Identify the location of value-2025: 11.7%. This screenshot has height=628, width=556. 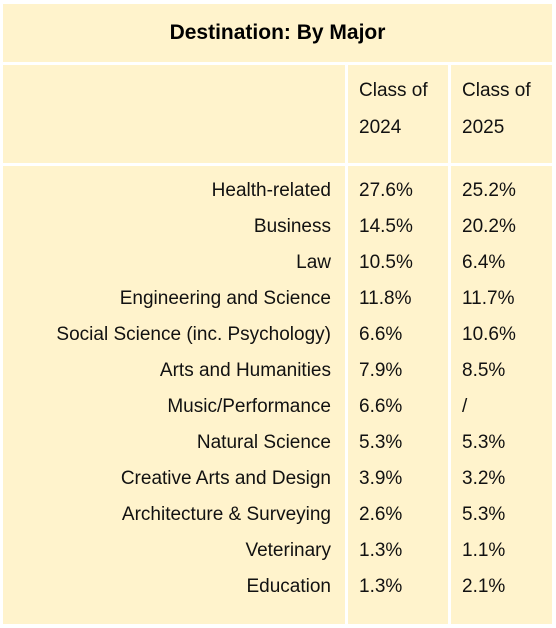
(488, 298).